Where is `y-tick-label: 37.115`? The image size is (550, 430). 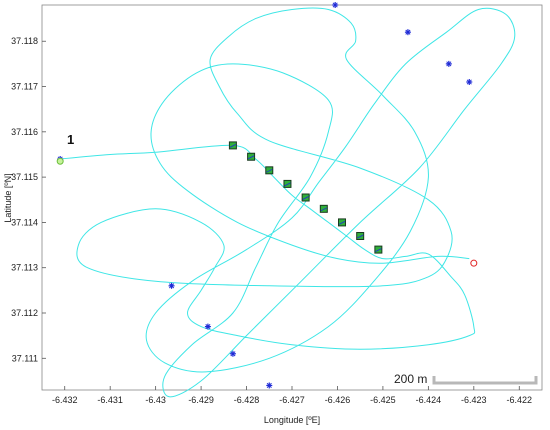
y-tick-label: 37.115 is located at coordinates (24, 177).